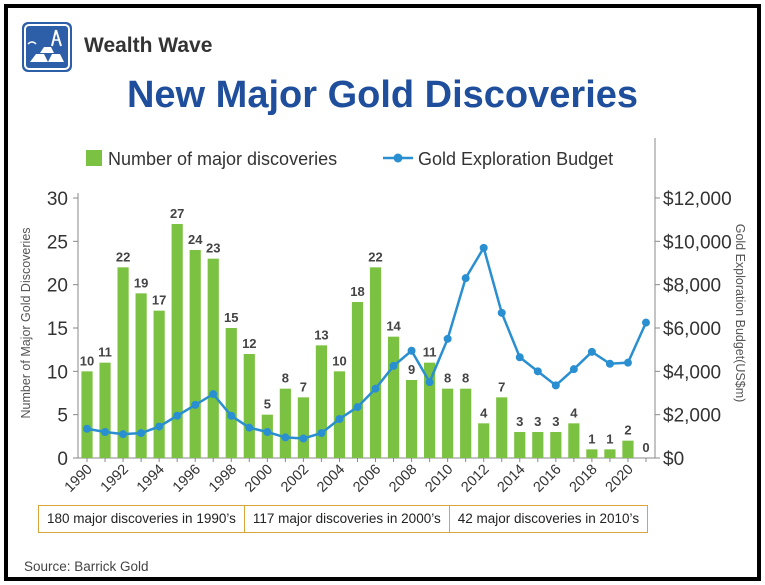 Image resolution: width=765 pixels, height=585 pixels. What do you see at coordinates (515, 159) in the screenshot?
I see `legend-label-line: Gold Exploration Budget` at bounding box center [515, 159].